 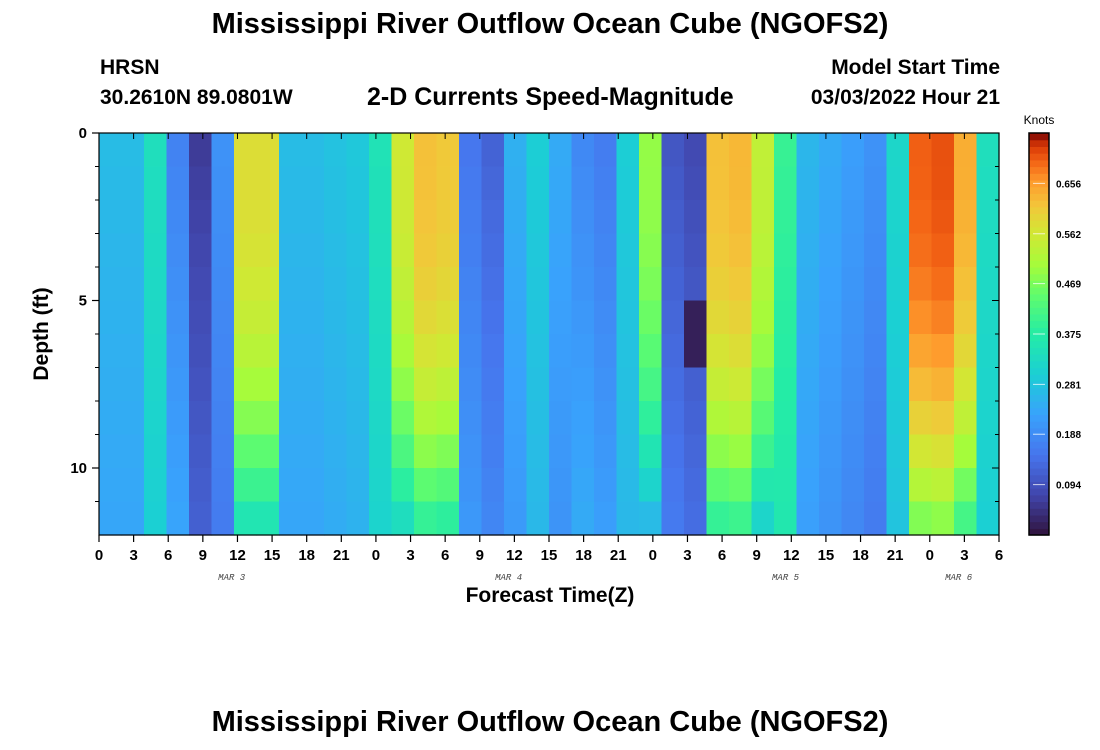 What do you see at coordinates (959, 578) in the screenshot?
I see `date-label: MAR 6` at bounding box center [959, 578].